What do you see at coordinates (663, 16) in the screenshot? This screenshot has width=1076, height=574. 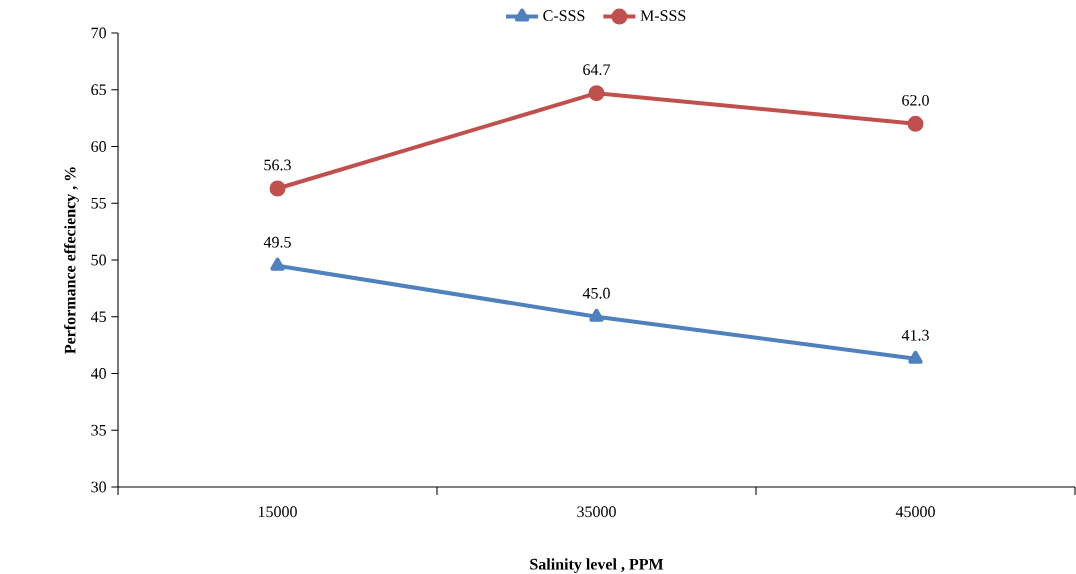 I see `legend-label: M-SSS` at bounding box center [663, 16].